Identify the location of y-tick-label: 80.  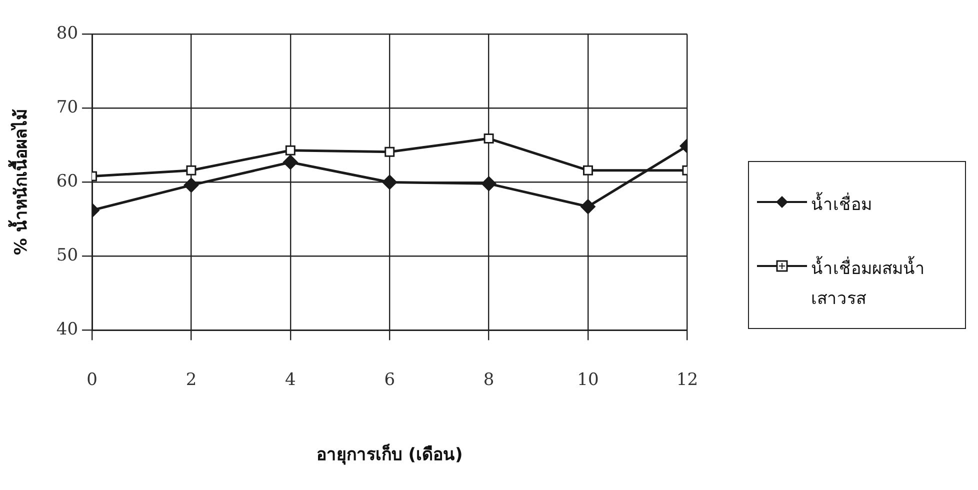
(67, 34).